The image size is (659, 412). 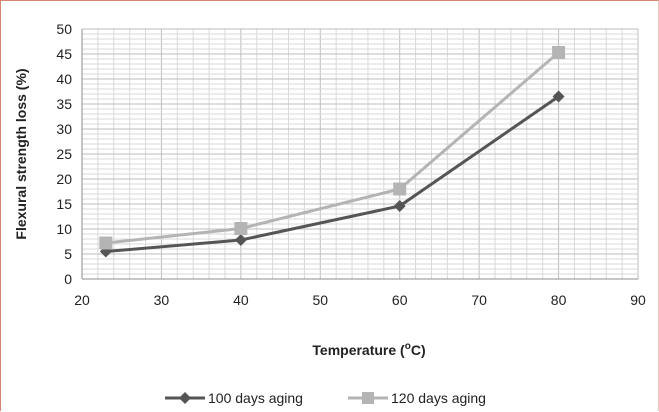 What do you see at coordinates (64, 54) in the screenshot?
I see `y-tick-label: 45` at bounding box center [64, 54].